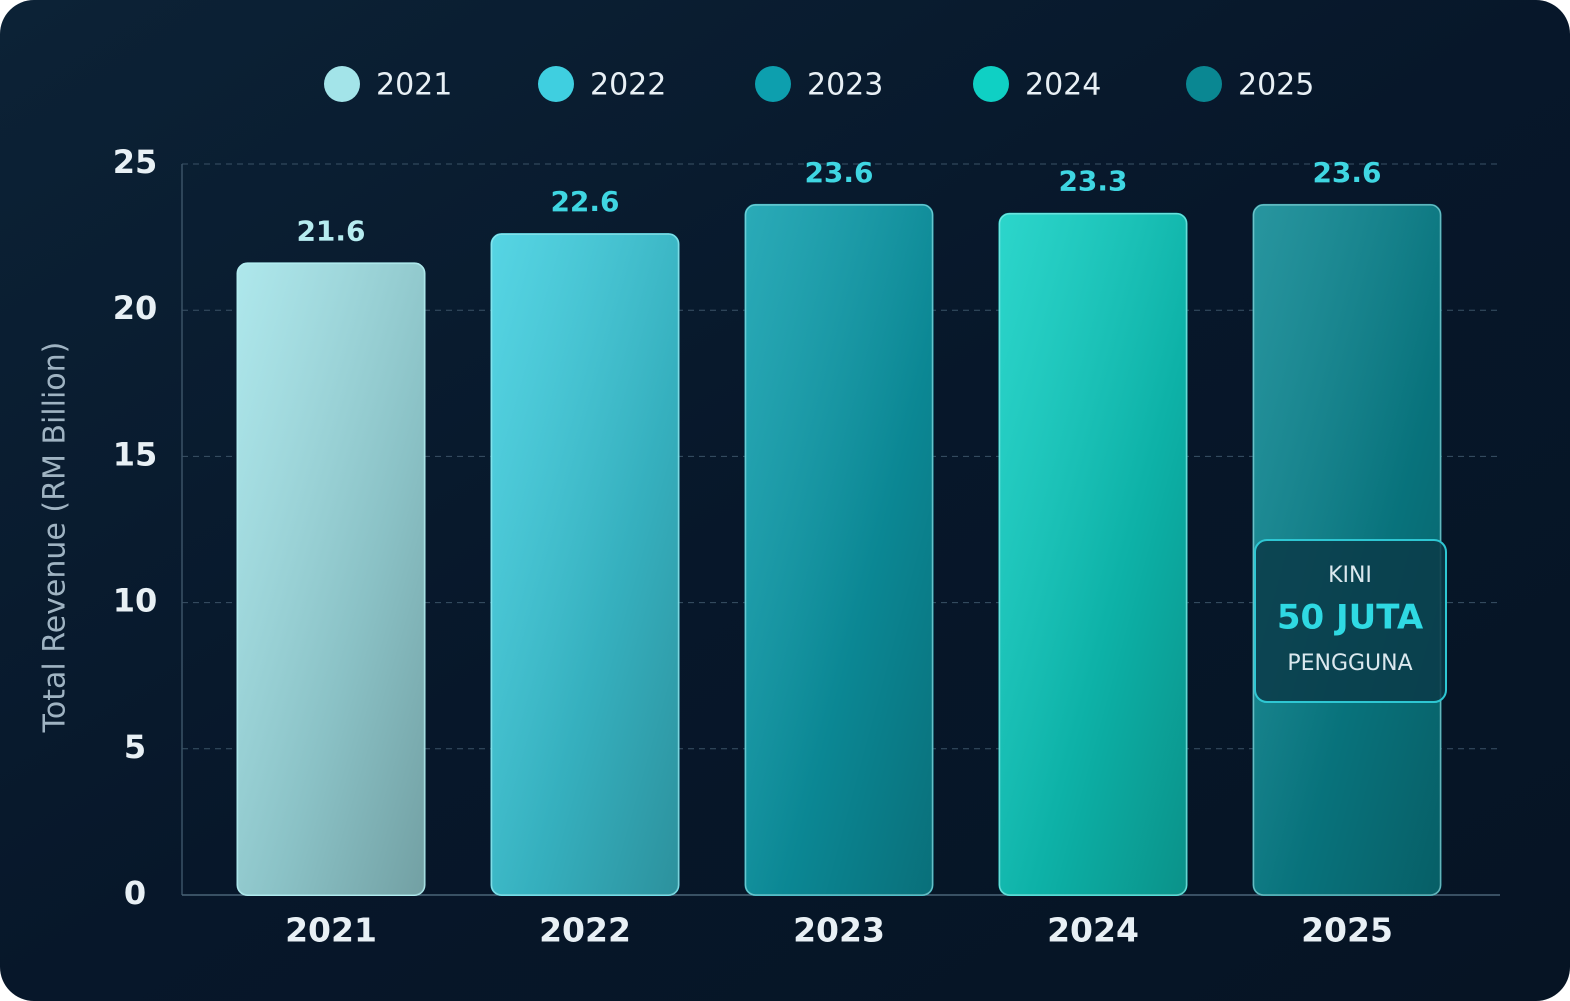 The width and height of the screenshot is (1570, 1001). Describe the element at coordinates (135, 162) in the screenshot. I see `y-tick-label: 25` at that location.